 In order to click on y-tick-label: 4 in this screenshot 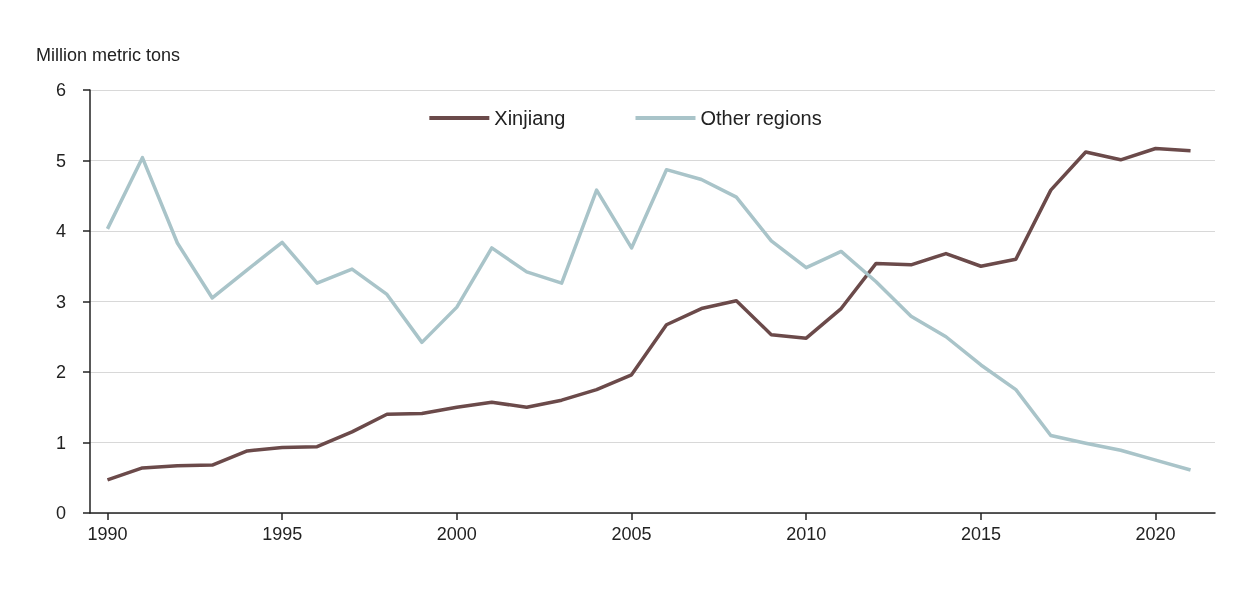, I will do `click(61, 231)`.